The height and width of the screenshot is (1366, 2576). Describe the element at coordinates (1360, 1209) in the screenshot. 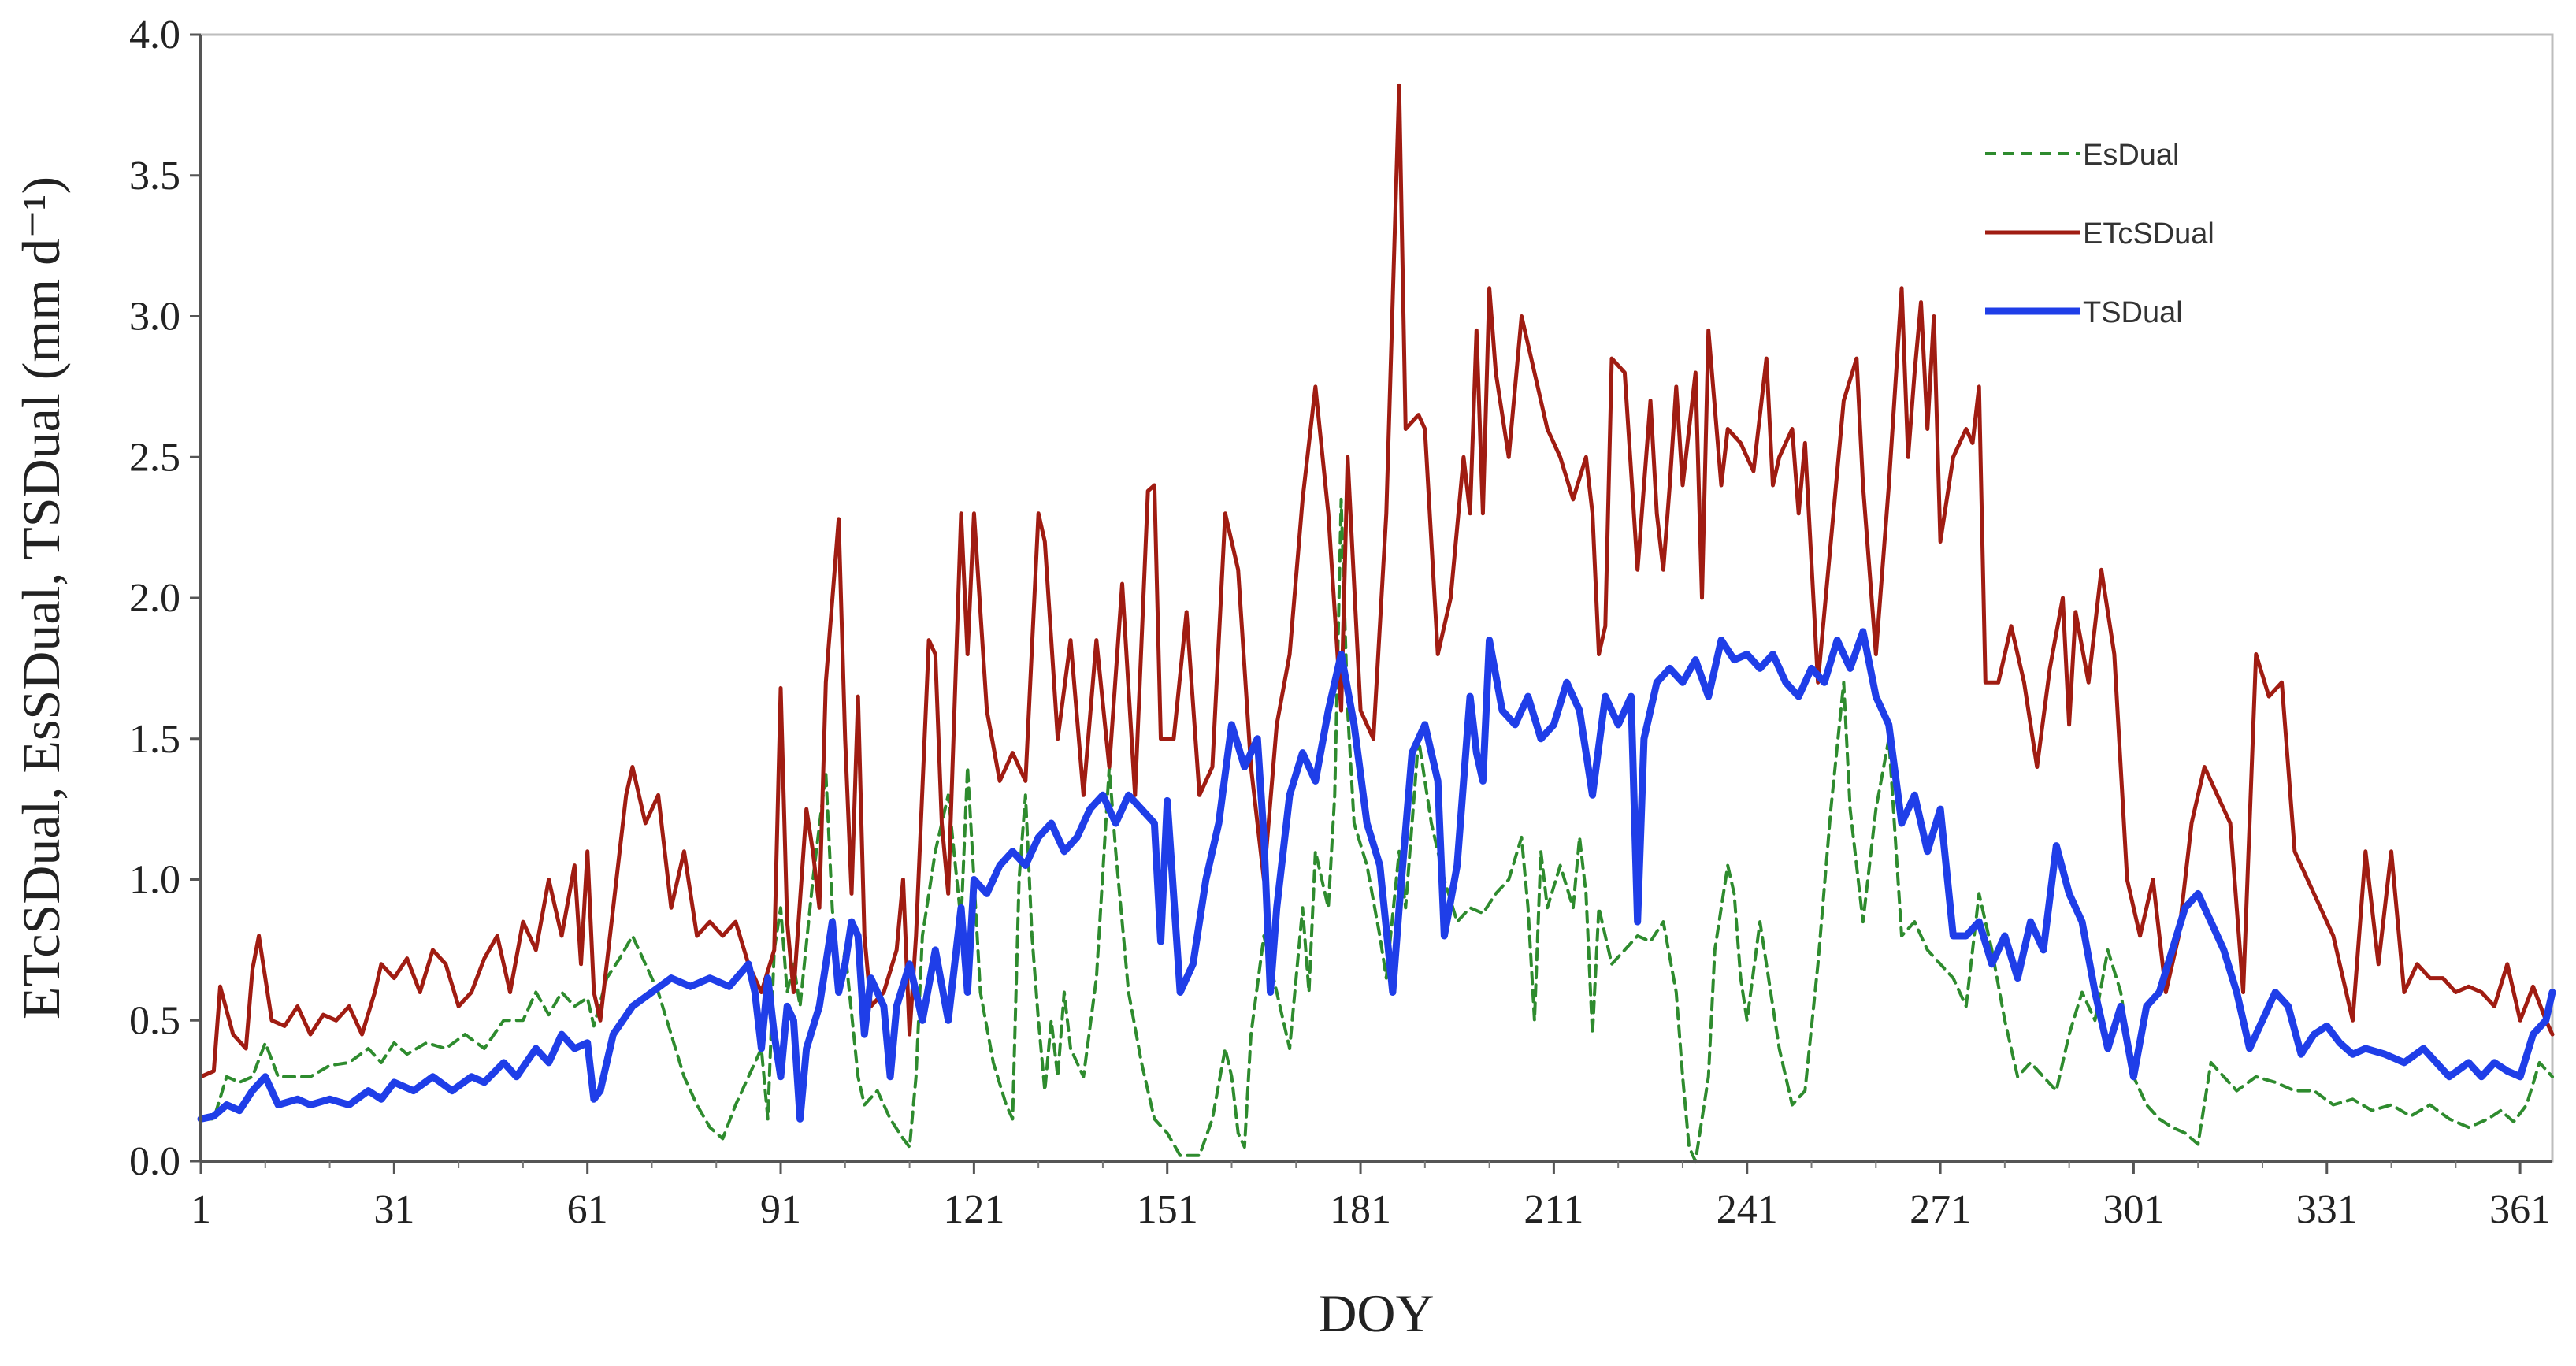

I see `x-tick-label: 181` at that location.